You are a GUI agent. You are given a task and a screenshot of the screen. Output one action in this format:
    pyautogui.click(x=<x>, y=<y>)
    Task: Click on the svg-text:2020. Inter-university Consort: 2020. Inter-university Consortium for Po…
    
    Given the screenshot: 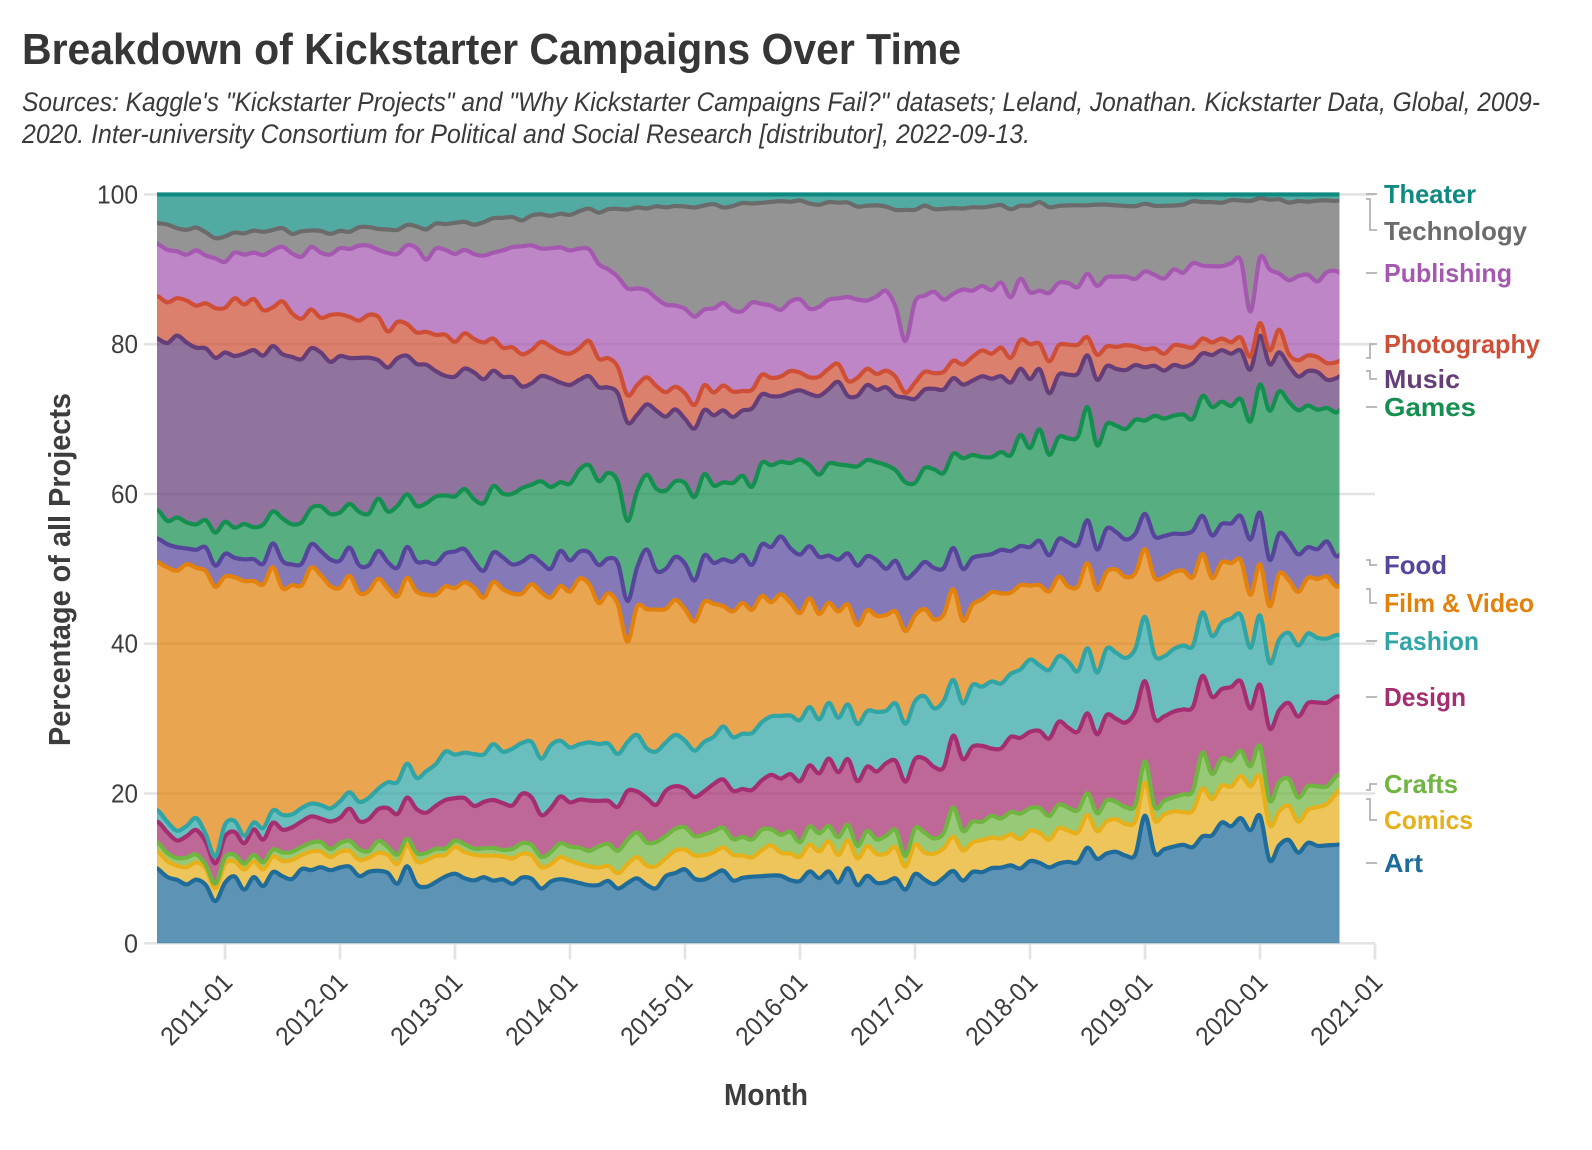 What is the action you would take?
    pyautogui.click(x=525, y=134)
    